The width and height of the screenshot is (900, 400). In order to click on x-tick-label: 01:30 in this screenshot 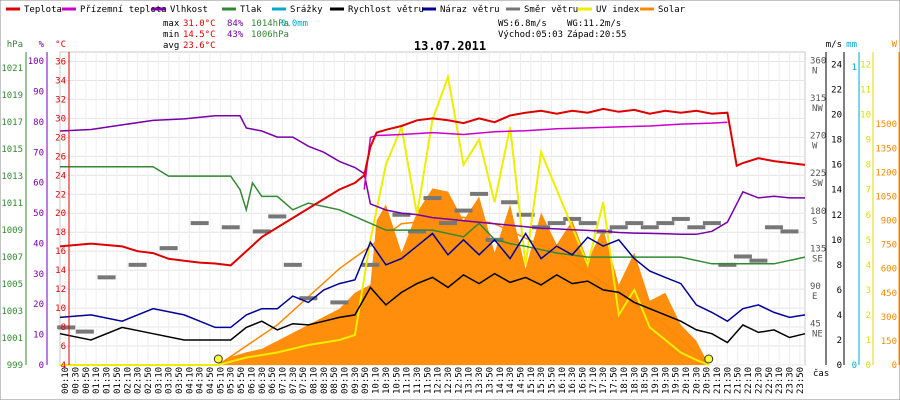, I will do `click(108, 380)`.